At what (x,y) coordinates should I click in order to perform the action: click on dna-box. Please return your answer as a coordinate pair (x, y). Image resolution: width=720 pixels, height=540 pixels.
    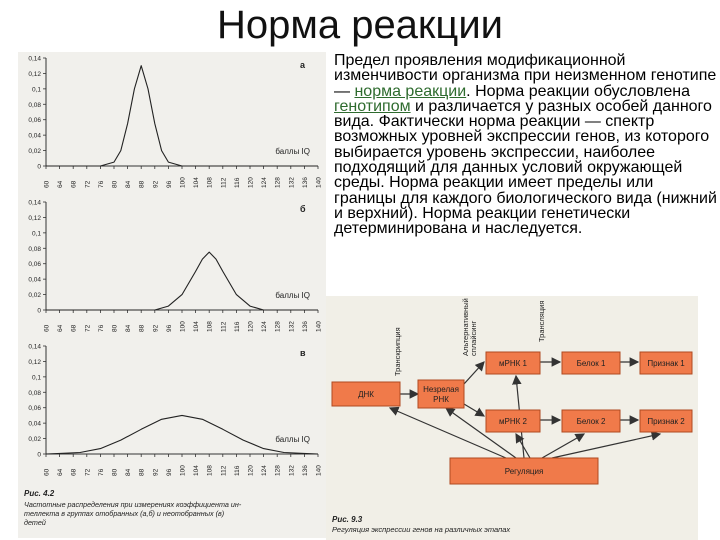
    Looking at the image, I should click on (366, 394).